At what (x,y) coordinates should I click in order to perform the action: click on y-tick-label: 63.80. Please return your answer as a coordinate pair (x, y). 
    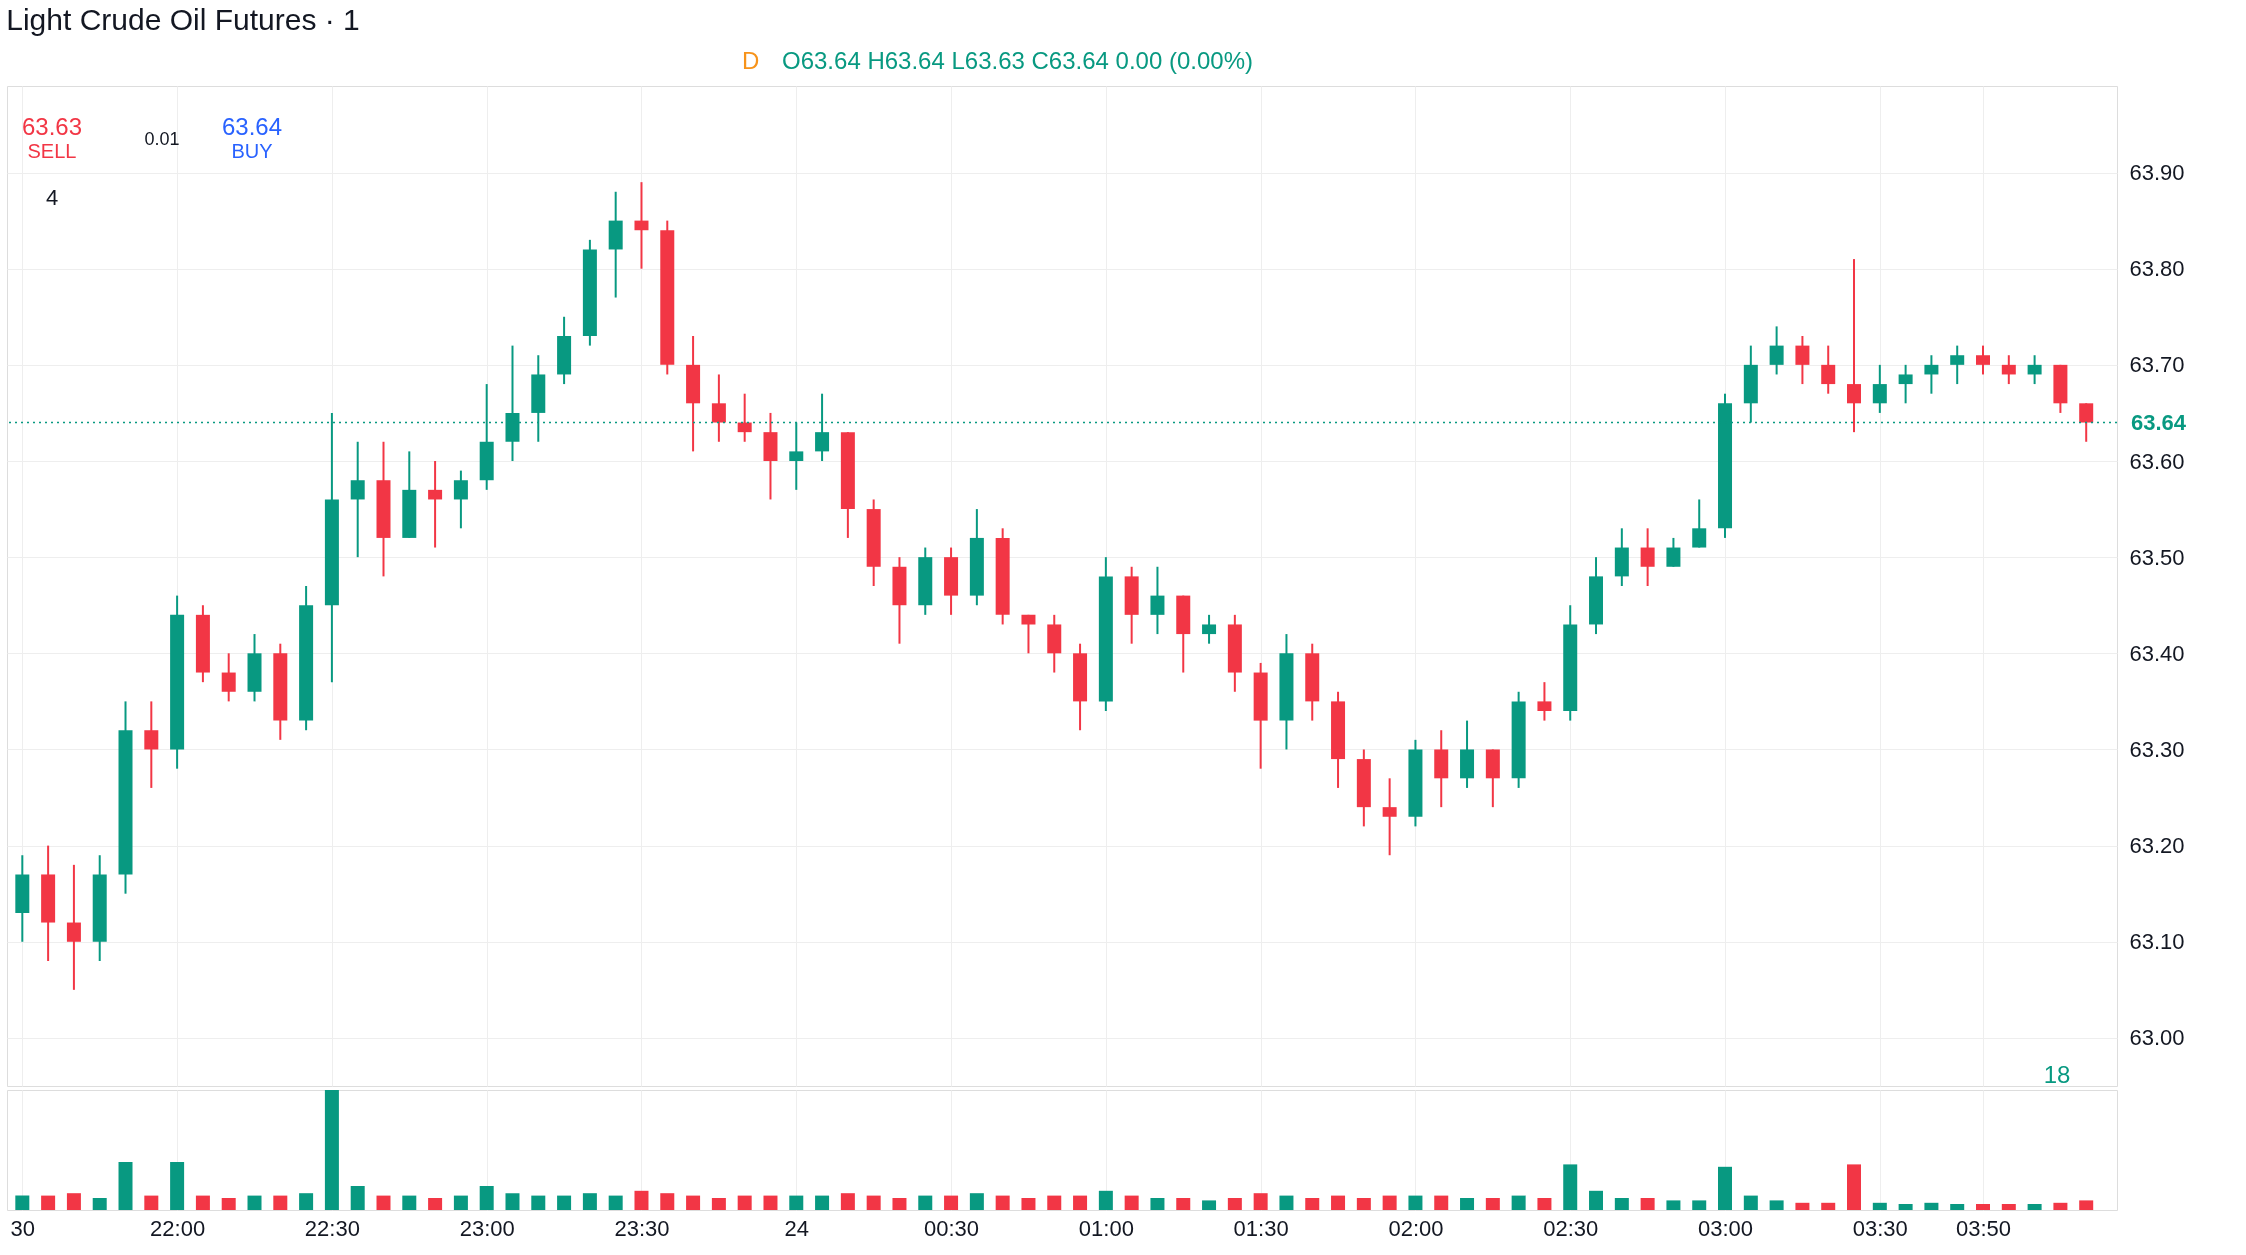
    Looking at the image, I should click on (2157, 269).